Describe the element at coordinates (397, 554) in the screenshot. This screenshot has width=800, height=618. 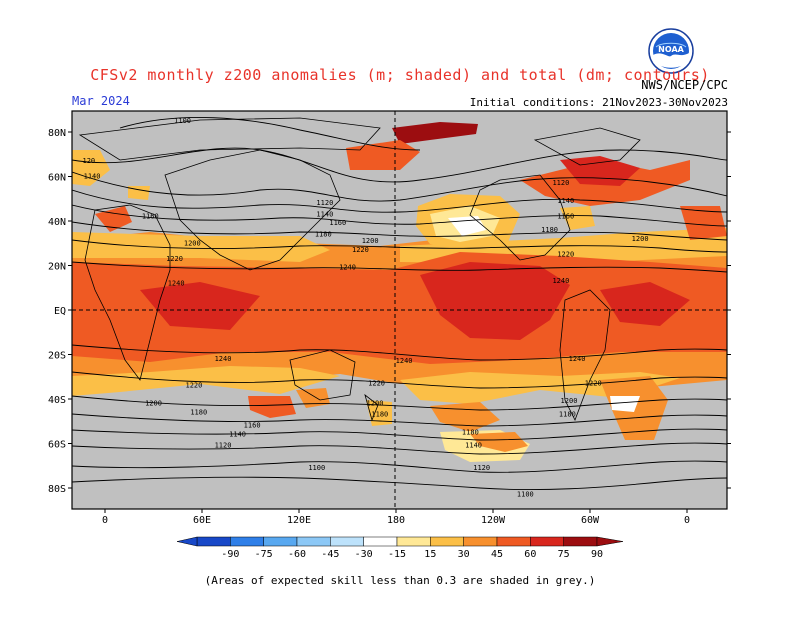
I see `colorbar-label: -15` at that location.